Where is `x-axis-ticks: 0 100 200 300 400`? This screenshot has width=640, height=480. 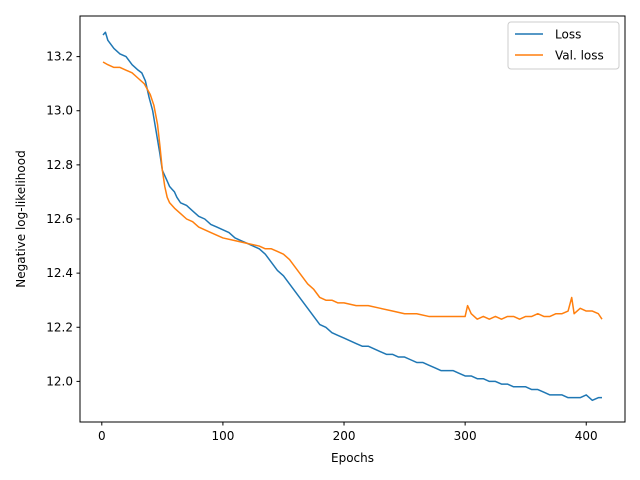 x-axis-ticks: 0 100 200 300 400 is located at coordinates (348, 432).